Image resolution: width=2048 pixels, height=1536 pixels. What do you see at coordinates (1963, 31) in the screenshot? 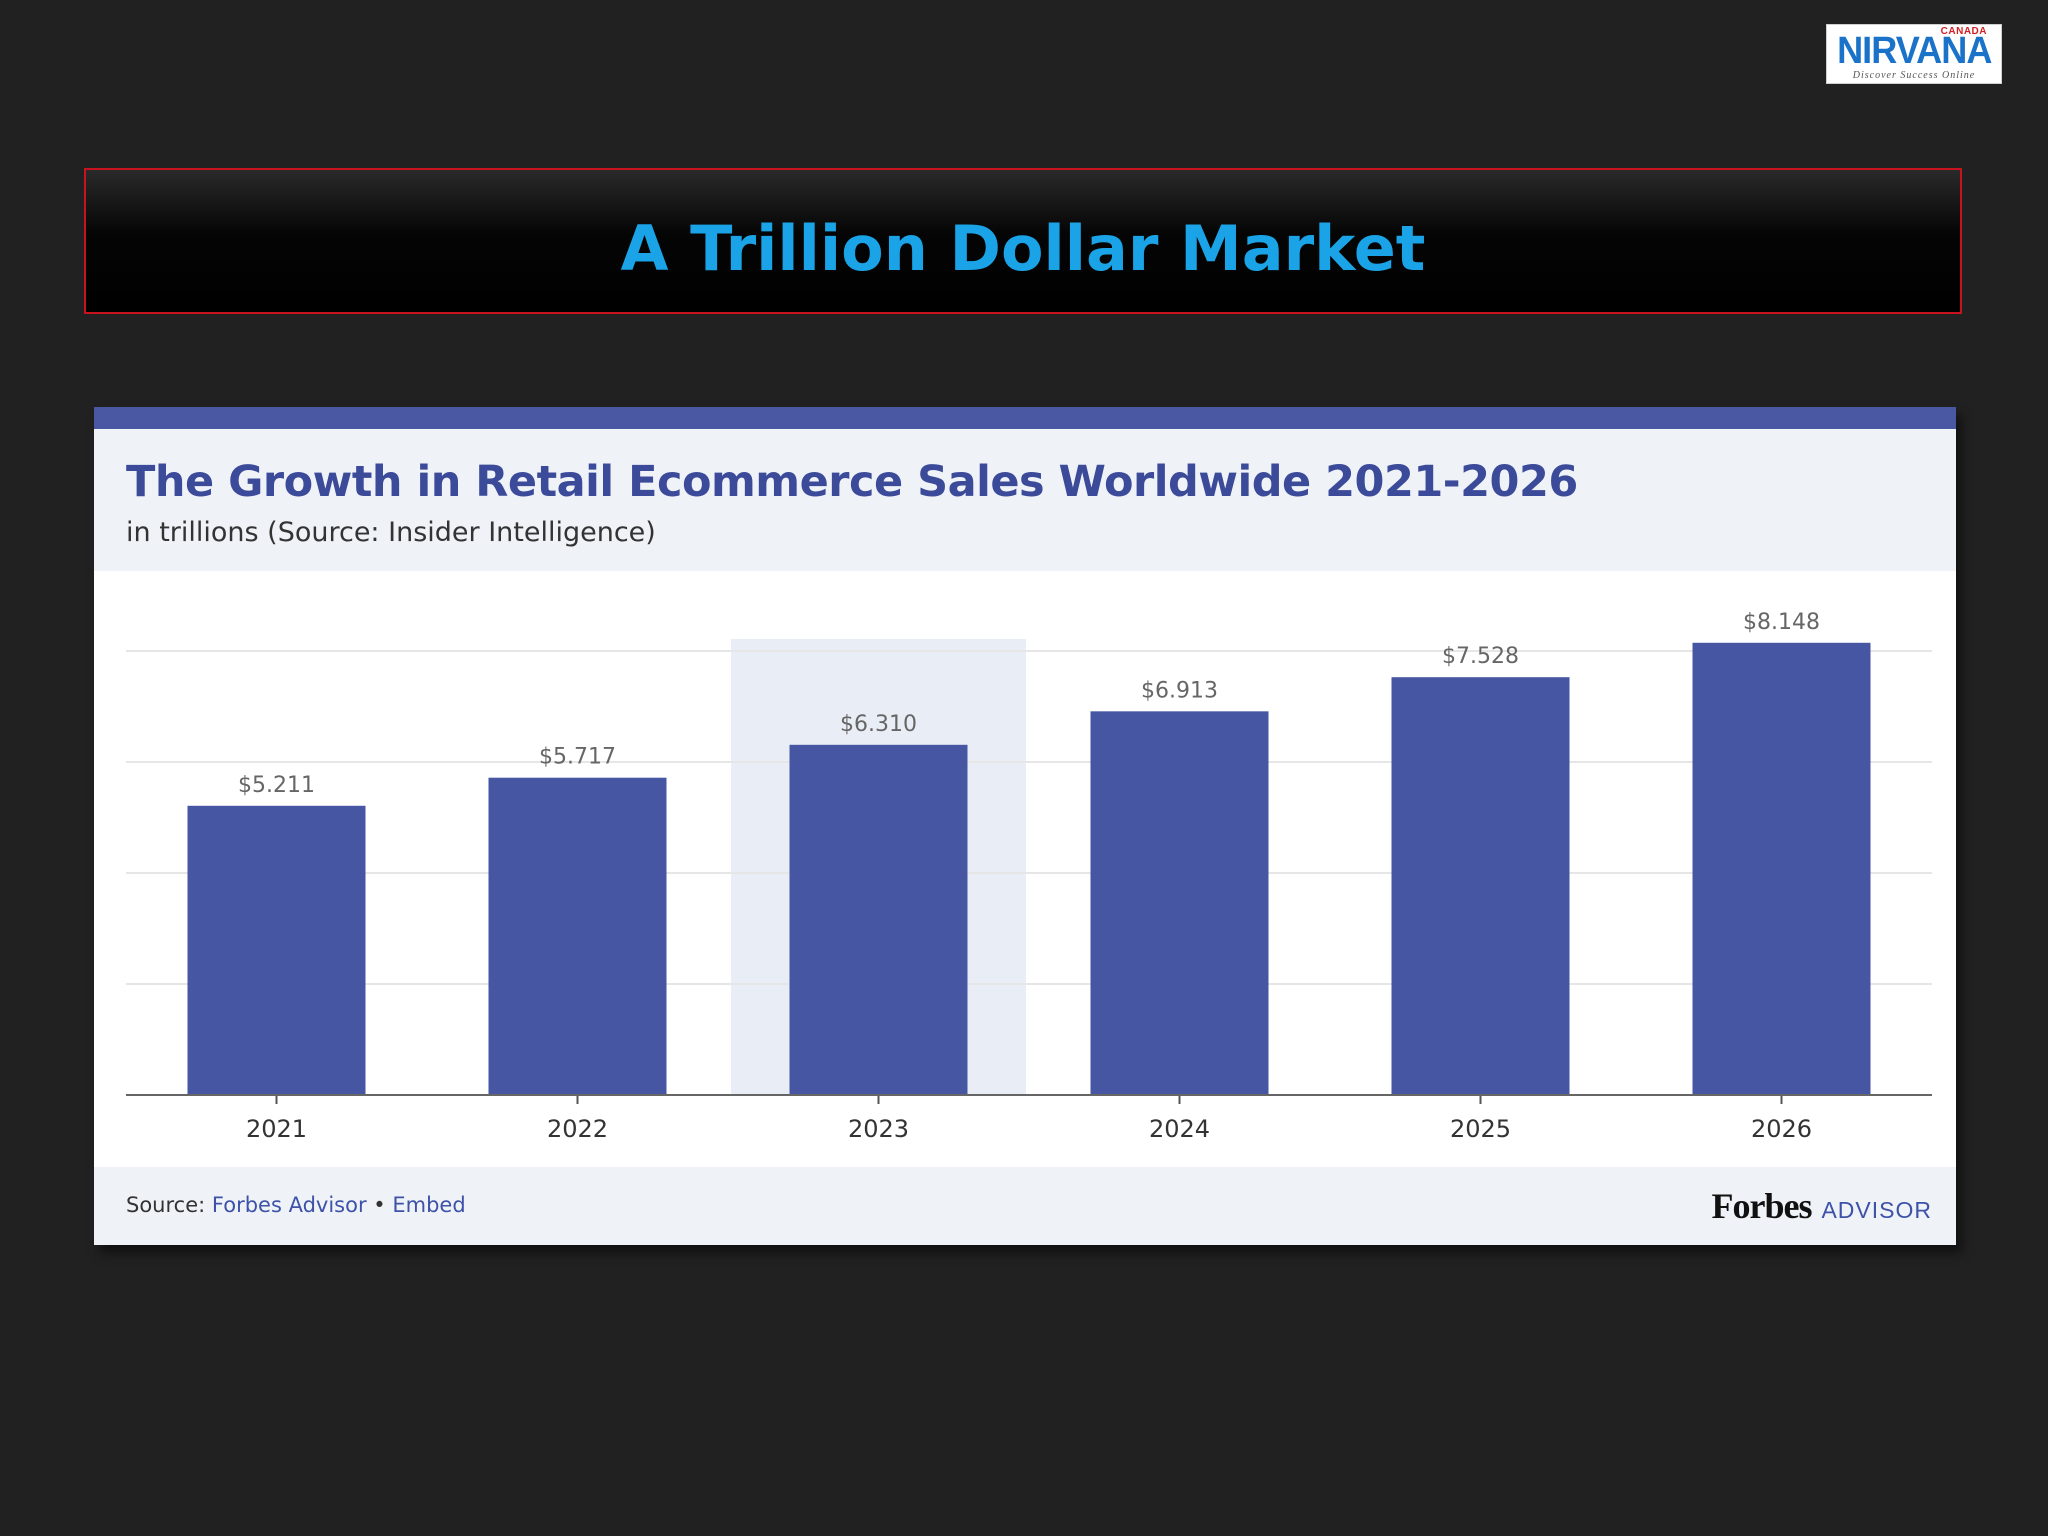
I see `logo-region: CANADA` at bounding box center [1963, 31].